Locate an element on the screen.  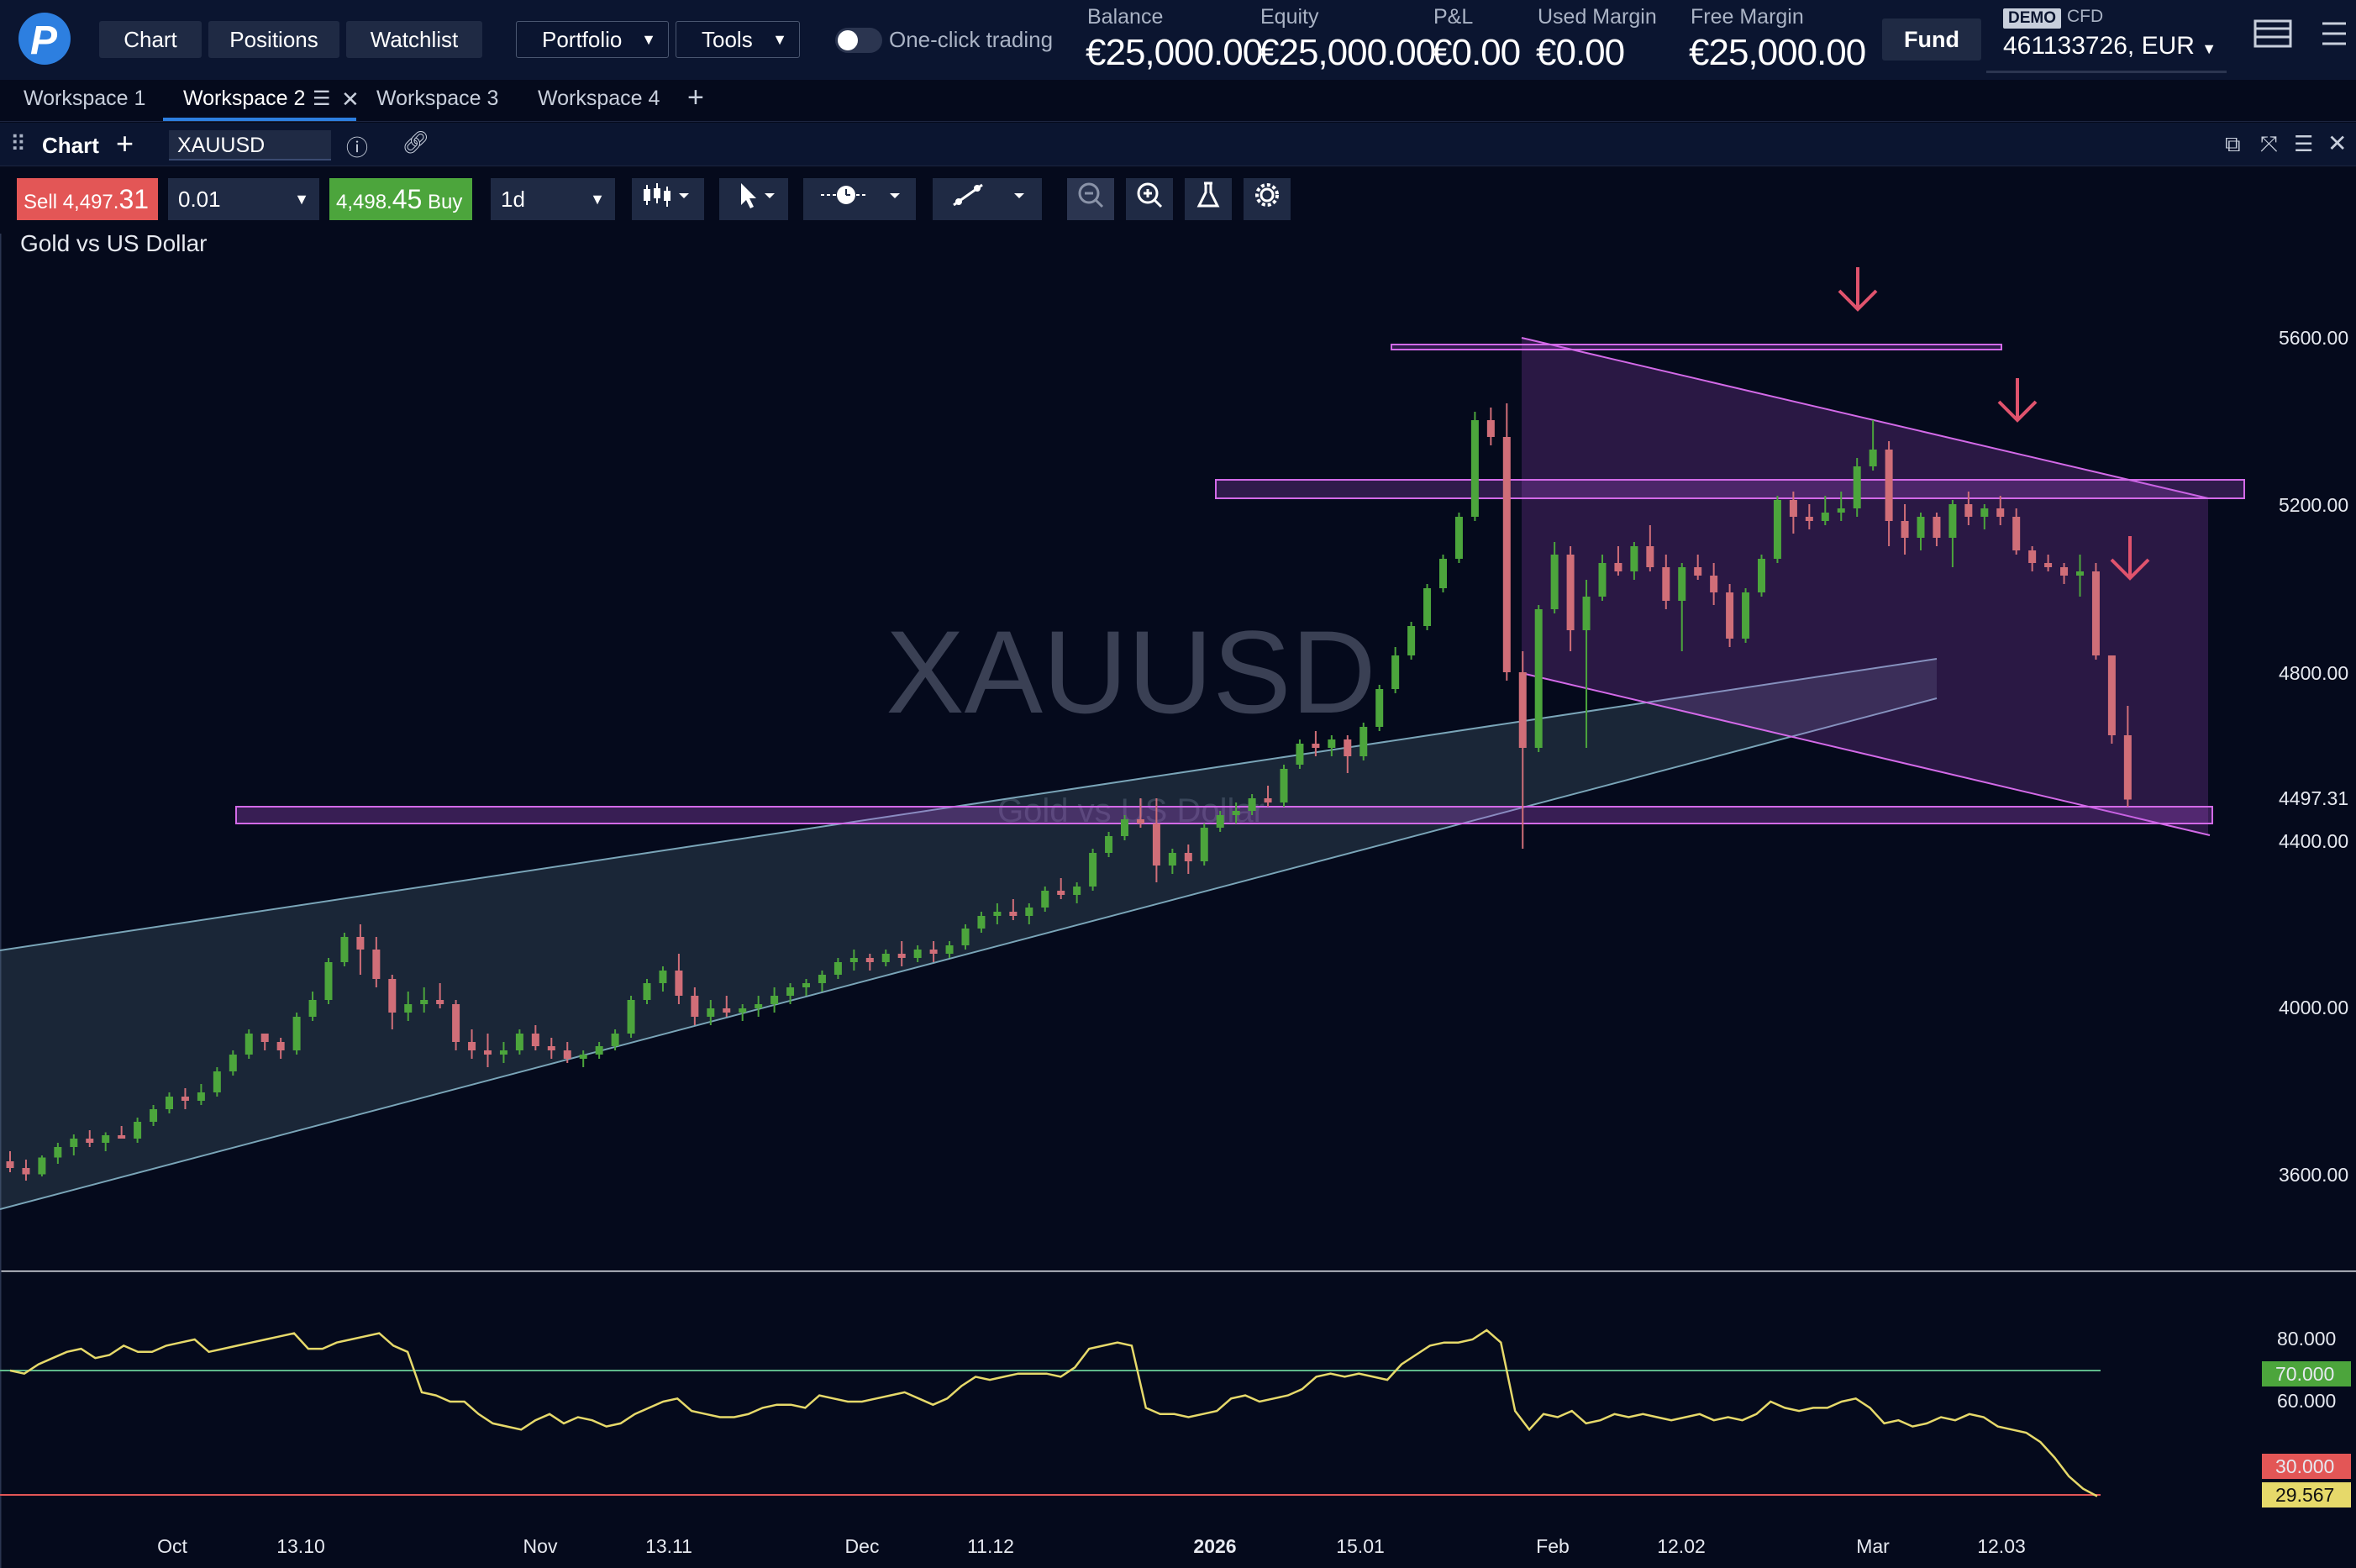
price-axis-label: 4400.00 is located at coordinates (2313, 841).